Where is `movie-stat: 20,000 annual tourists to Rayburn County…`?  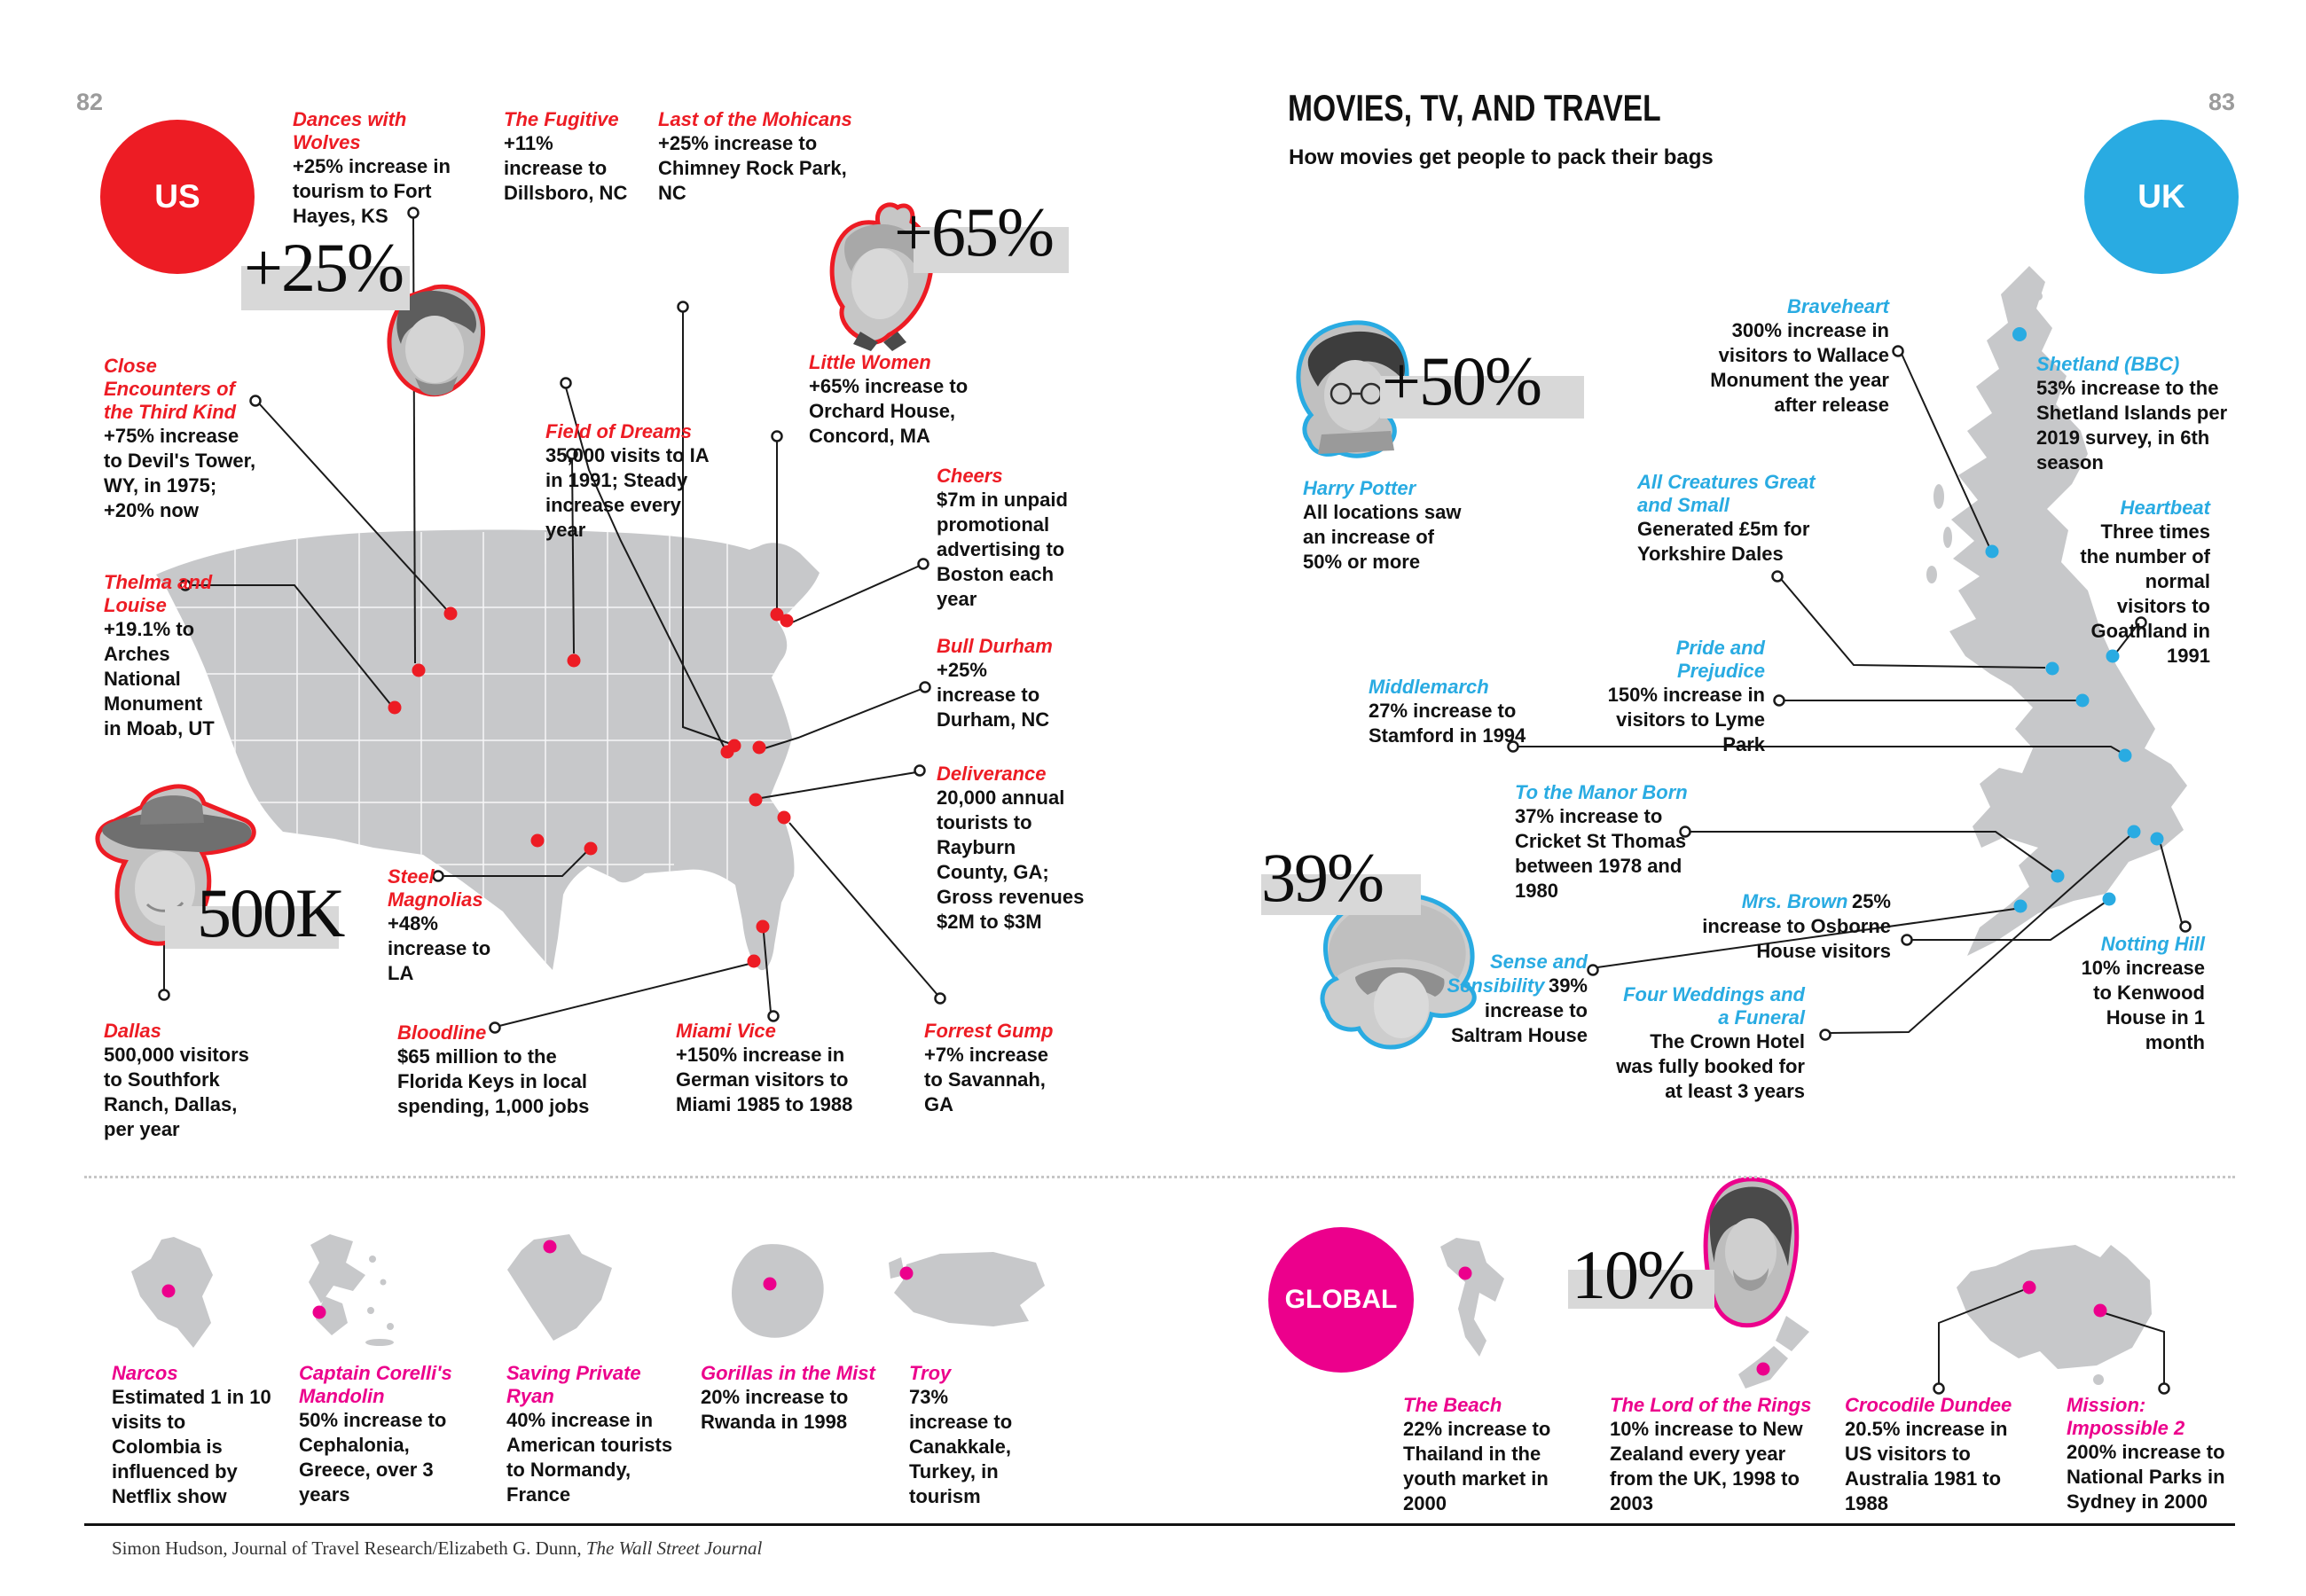 movie-stat: 20,000 annual tourists to Rayburn County… is located at coordinates (1011, 860).